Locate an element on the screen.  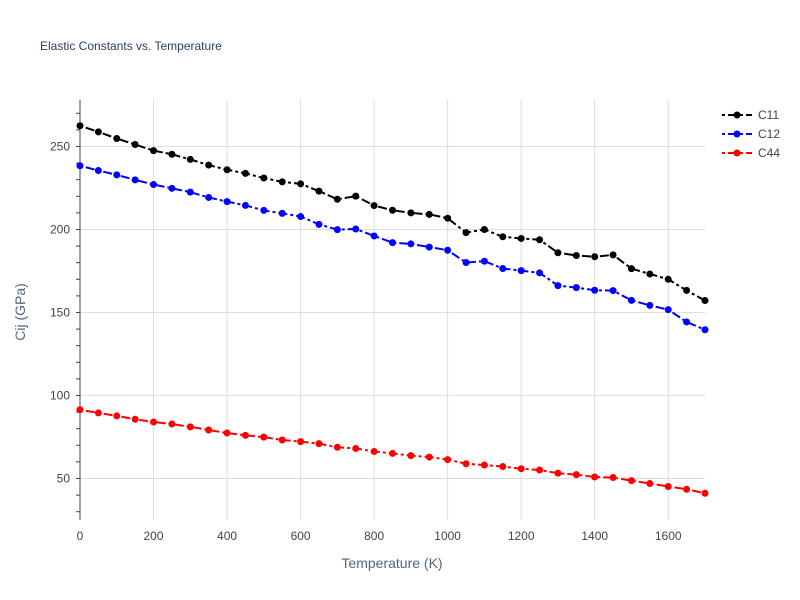
legend-item-c12: C12 is located at coordinates (751, 134).